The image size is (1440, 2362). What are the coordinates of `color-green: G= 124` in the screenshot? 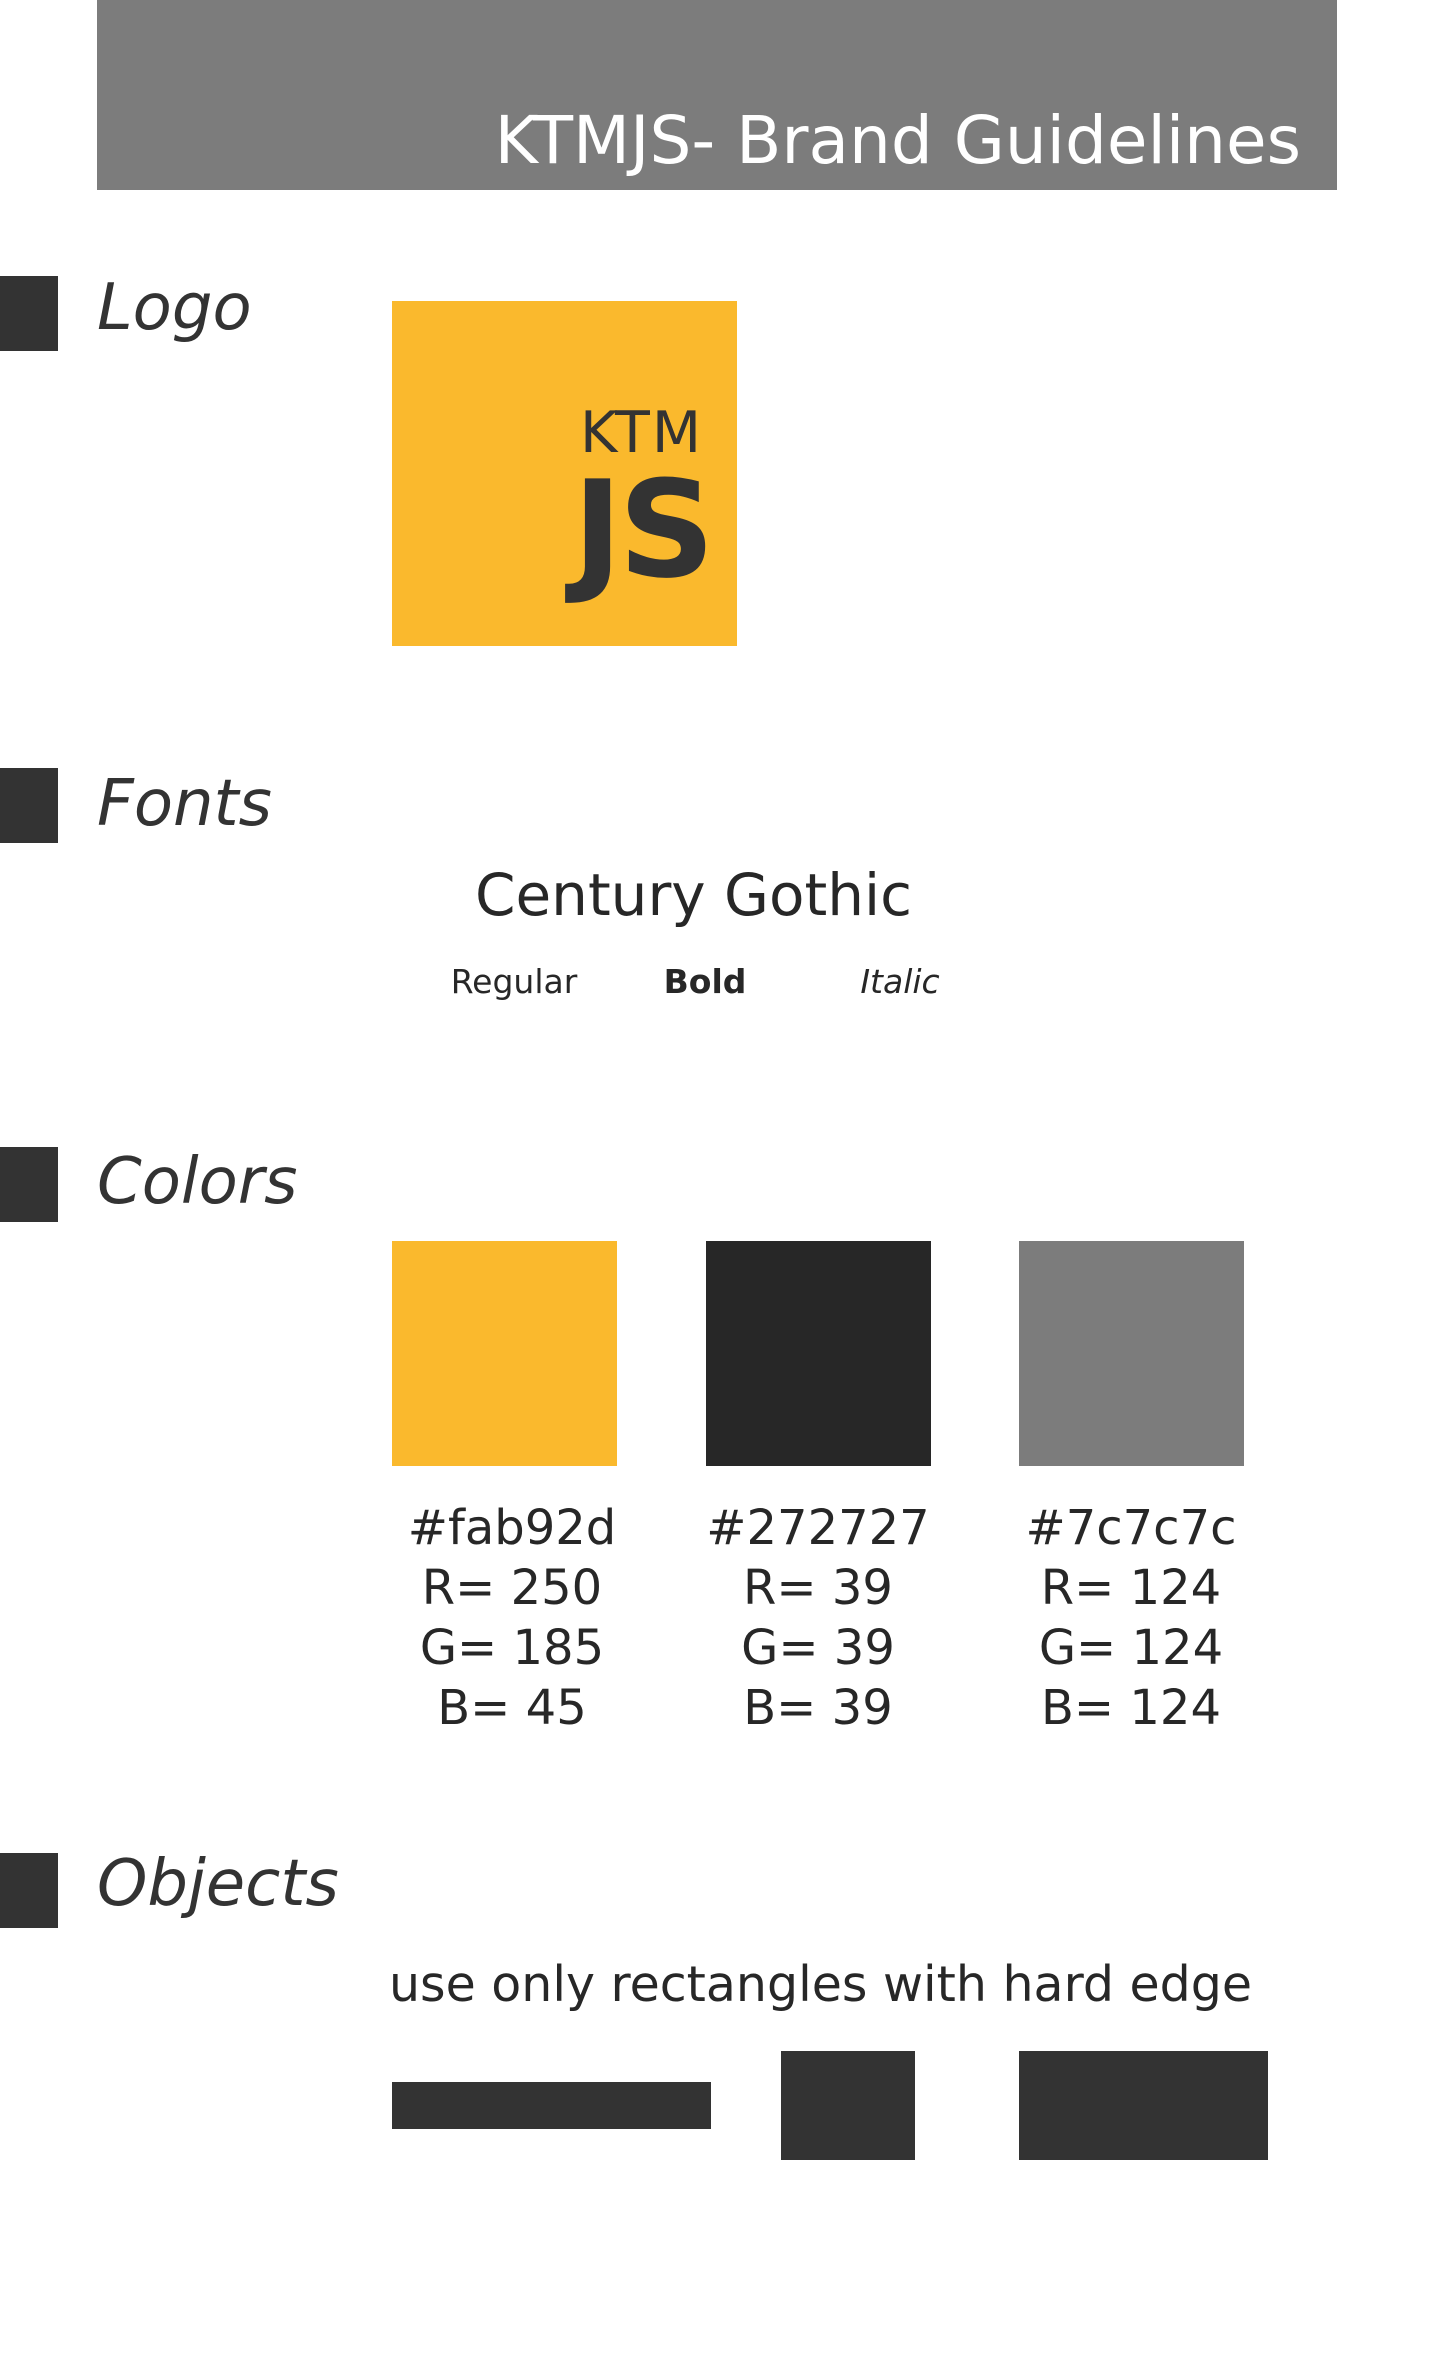 It's located at (1131, 1648).